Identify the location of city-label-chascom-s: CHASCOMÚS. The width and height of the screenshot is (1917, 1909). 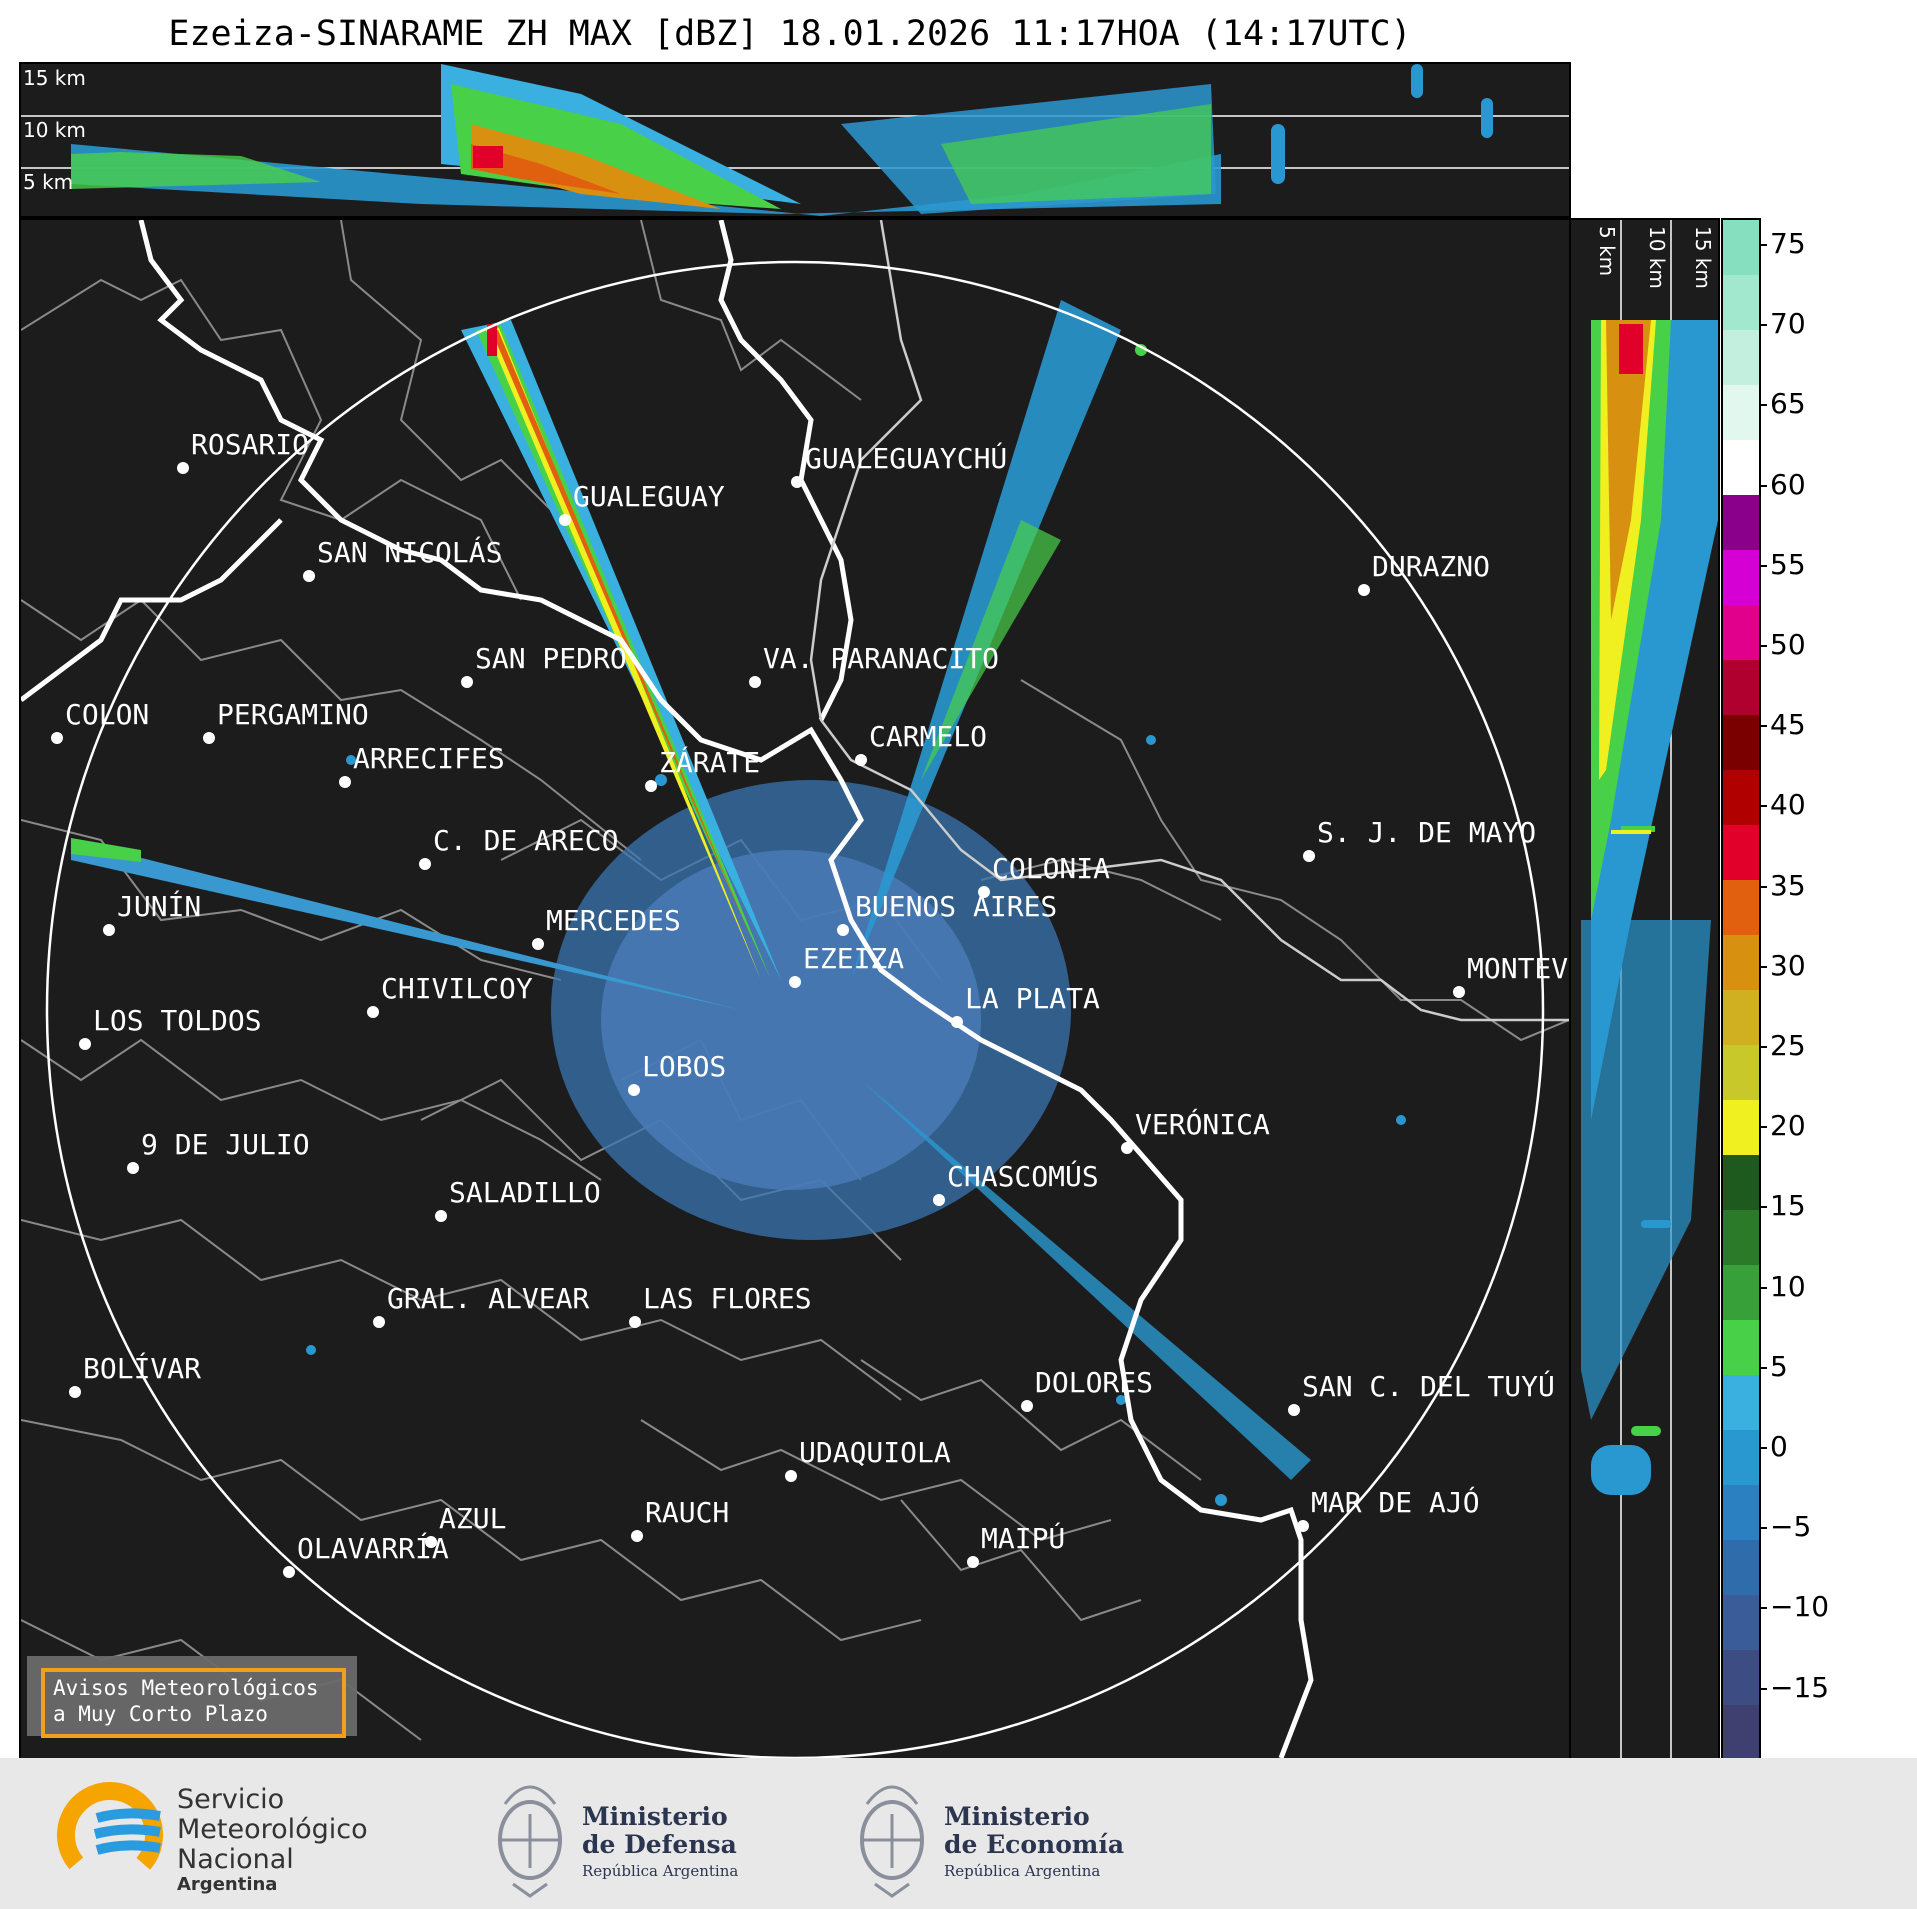
(1023, 1176).